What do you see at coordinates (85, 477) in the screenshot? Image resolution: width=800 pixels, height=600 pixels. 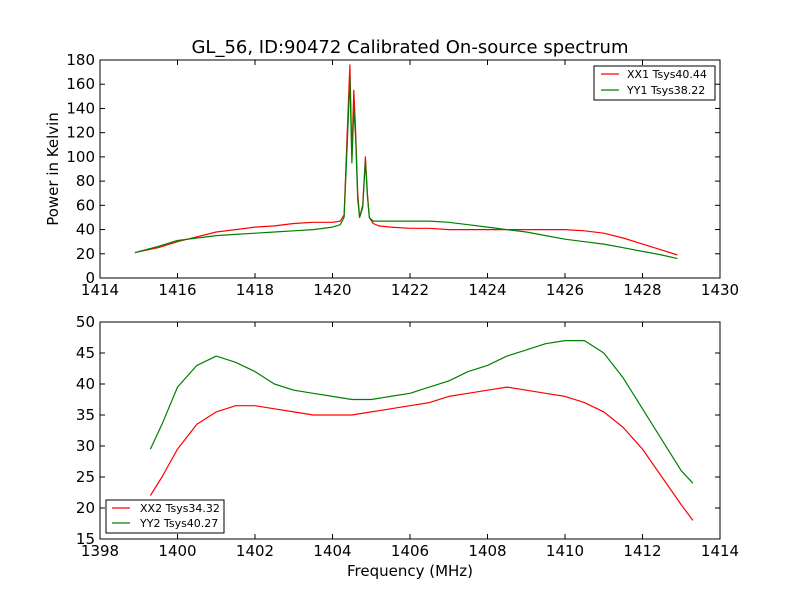 I see `bottom-y-tick-label: 25` at bounding box center [85, 477].